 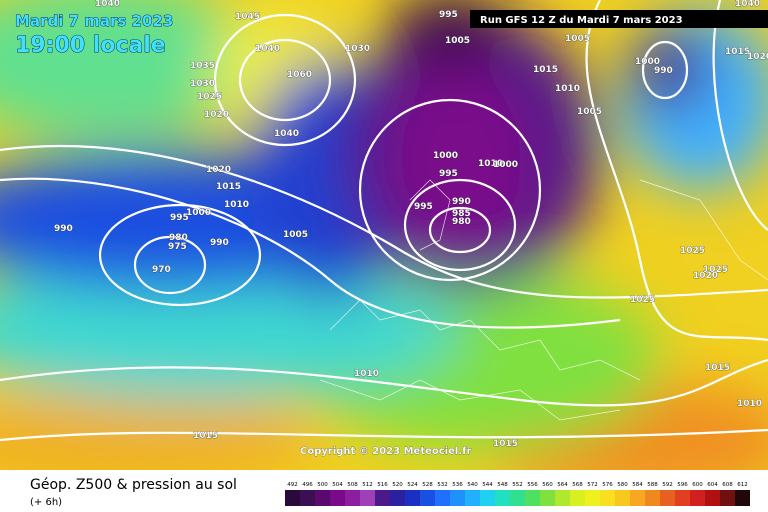 I want to click on isobar-label: 970, so click(x=161, y=270).